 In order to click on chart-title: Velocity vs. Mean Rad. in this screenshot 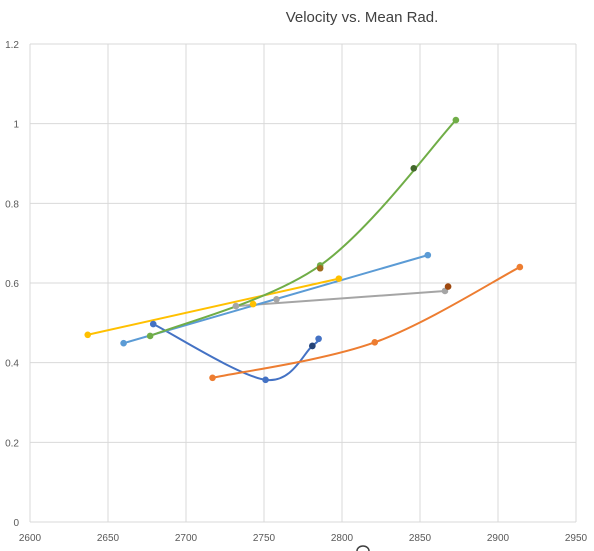, I will do `click(362, 17)`.